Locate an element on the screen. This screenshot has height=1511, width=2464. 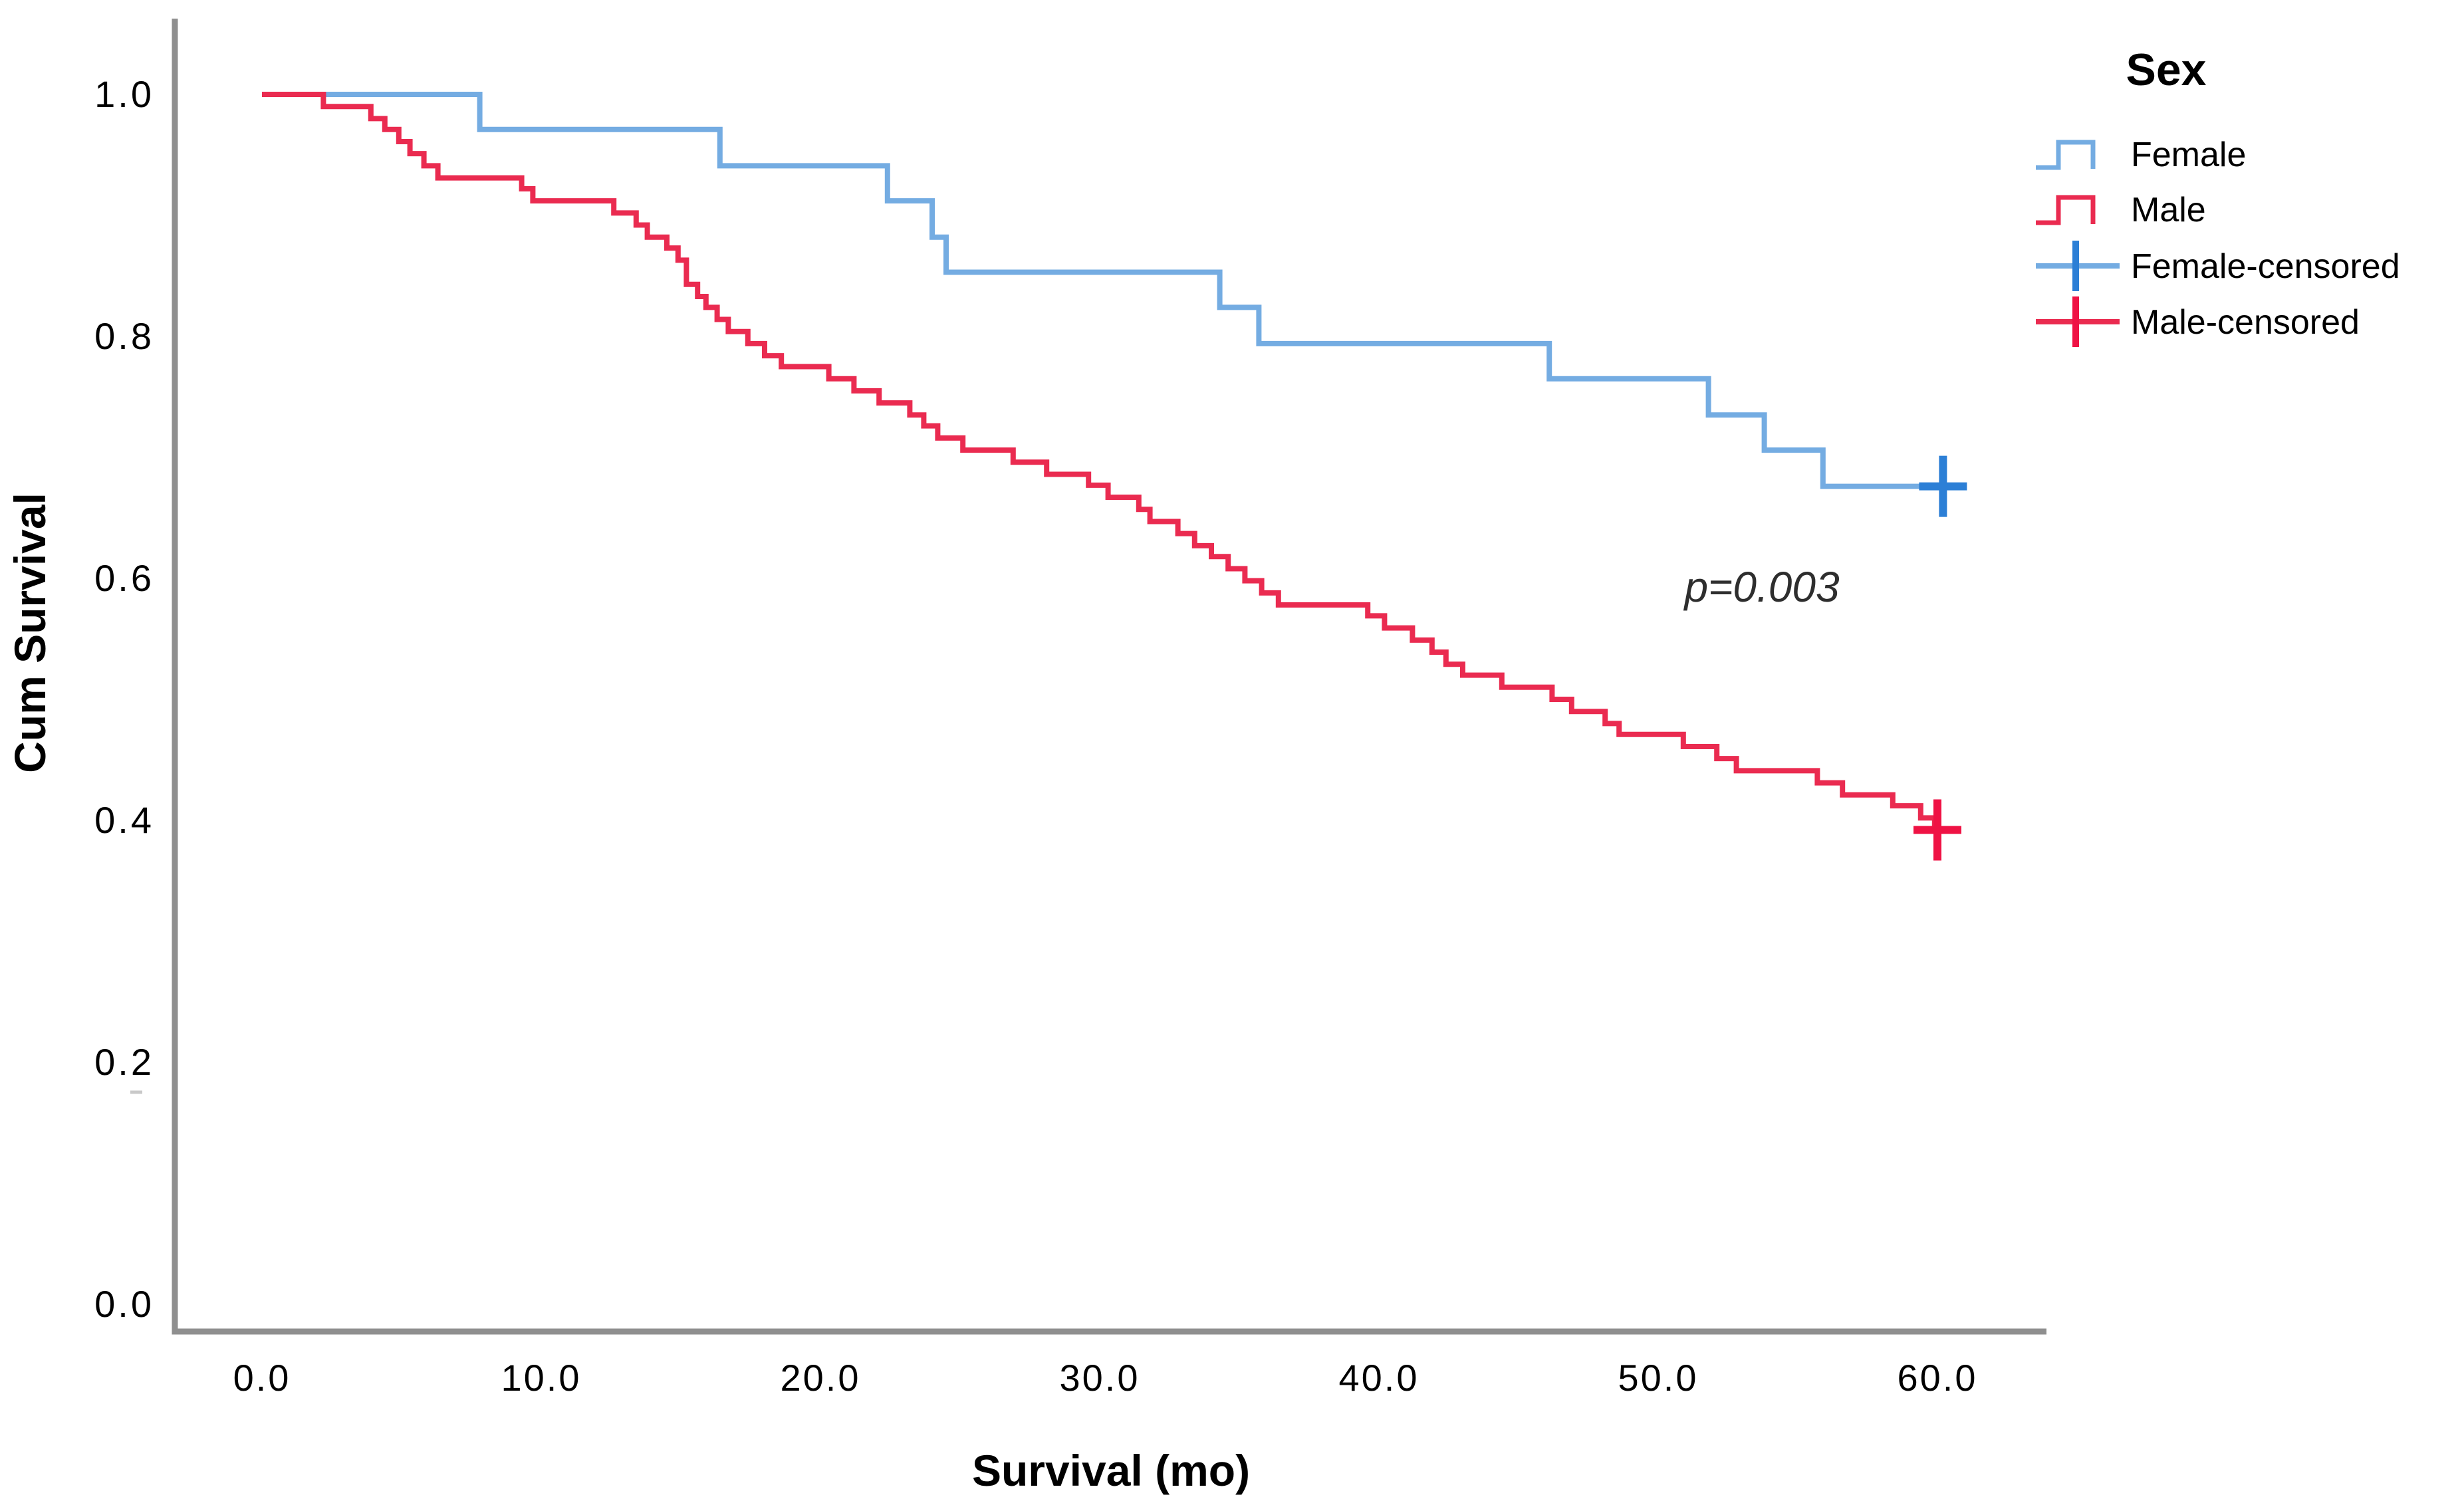
y-tick-label: 0.2 is located at coordinates (124, 1062).